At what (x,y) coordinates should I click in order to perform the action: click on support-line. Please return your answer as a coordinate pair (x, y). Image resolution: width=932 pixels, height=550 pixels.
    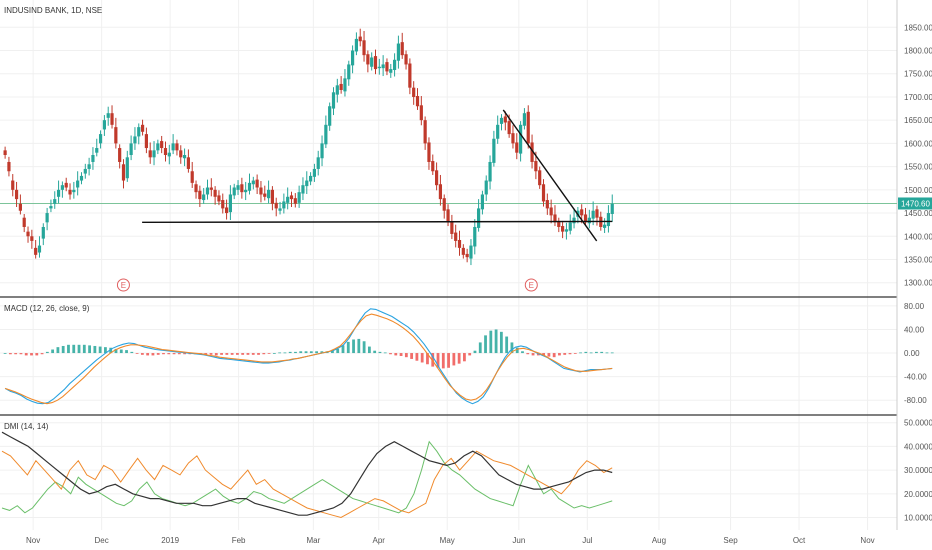
    Looking at the image, I should click on (377, 222).